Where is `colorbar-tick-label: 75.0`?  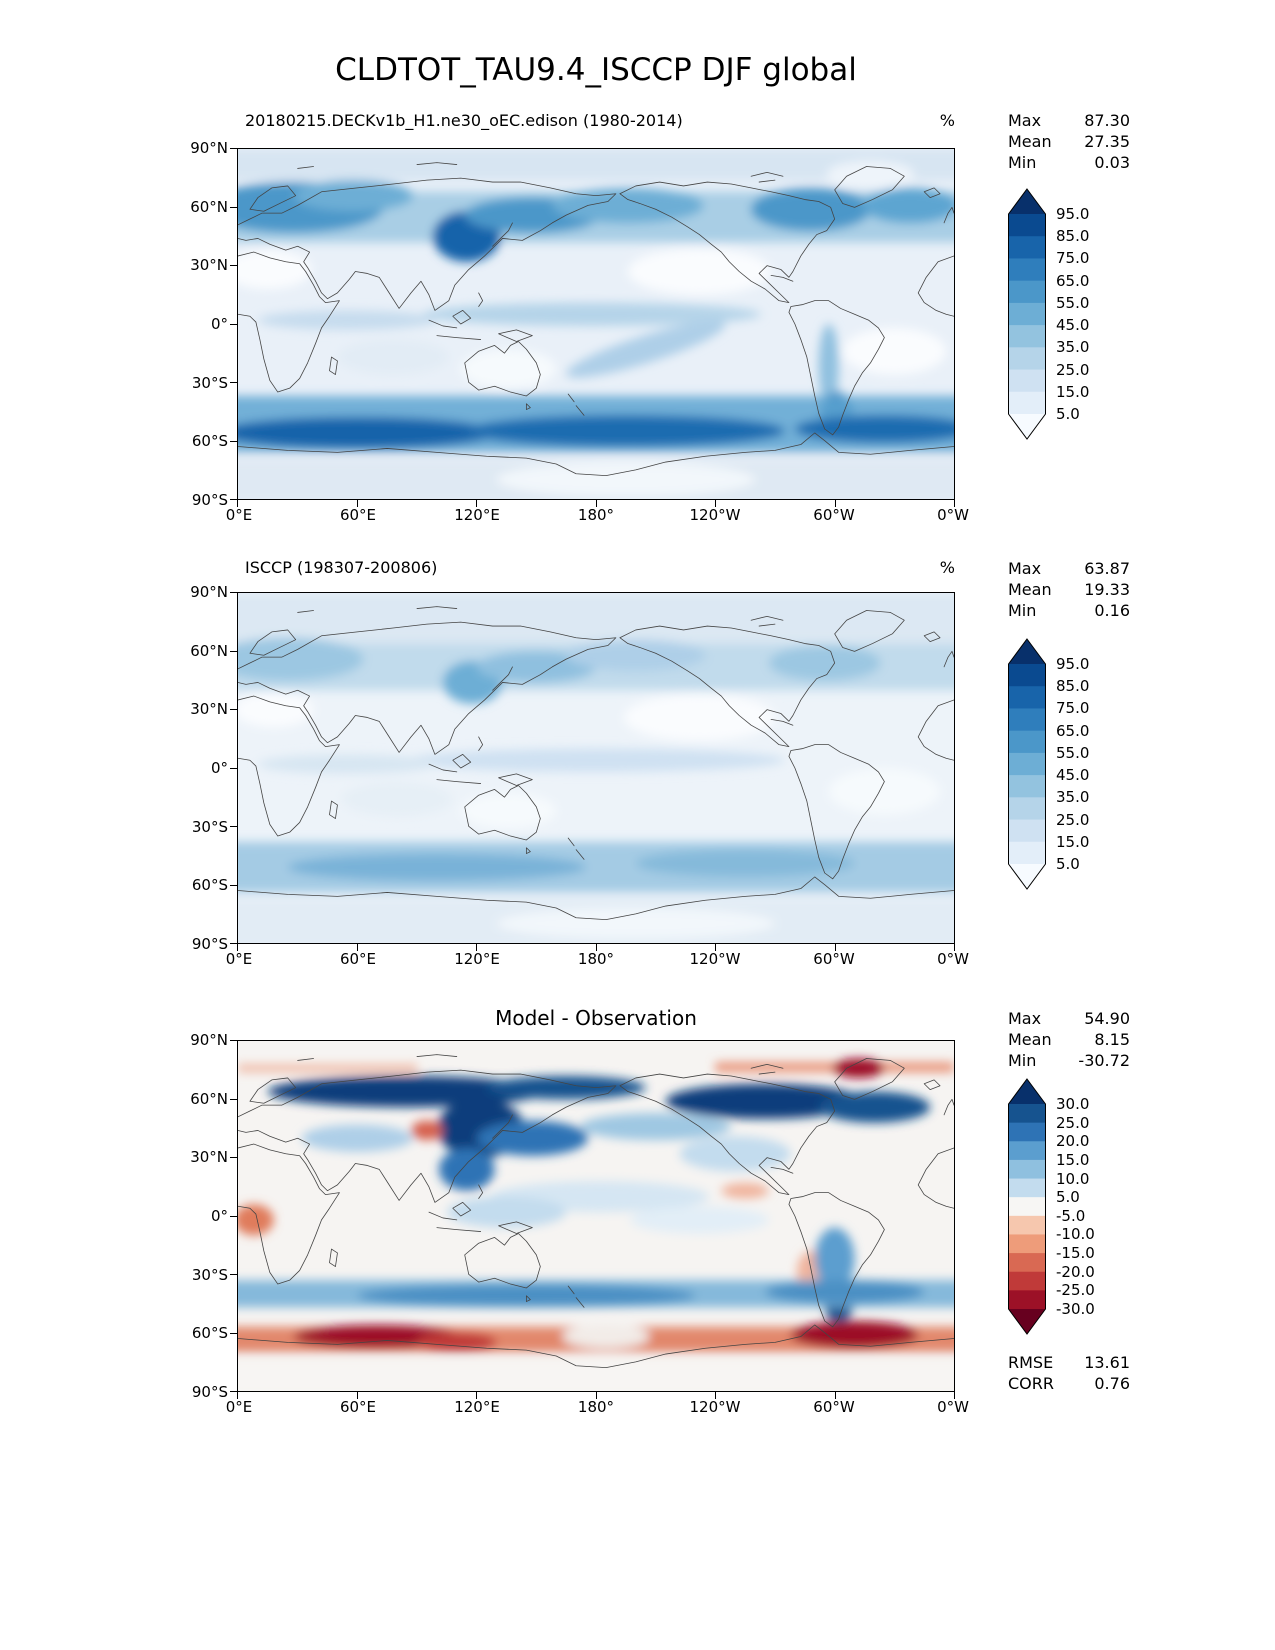 colorbar-tick-label: 75.0 is located at coordinates (1073, 708).